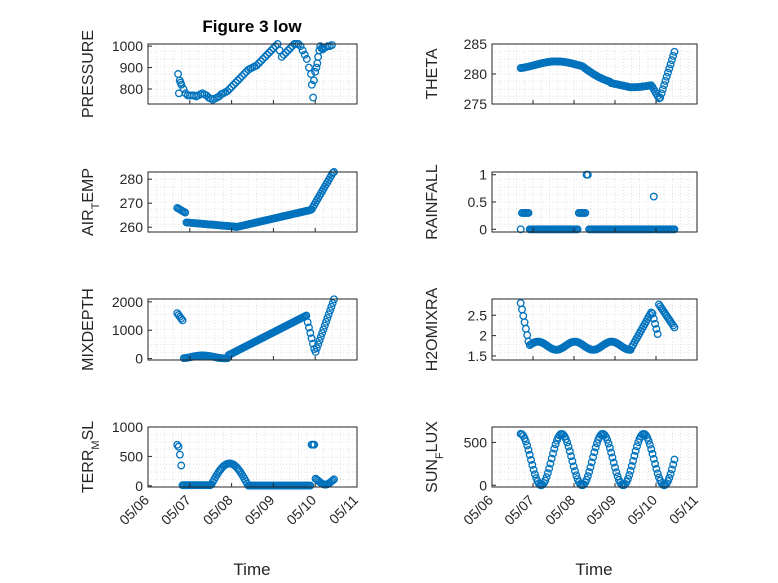  I want to click on y-label-main: PRESSURE, so click(88, 74).